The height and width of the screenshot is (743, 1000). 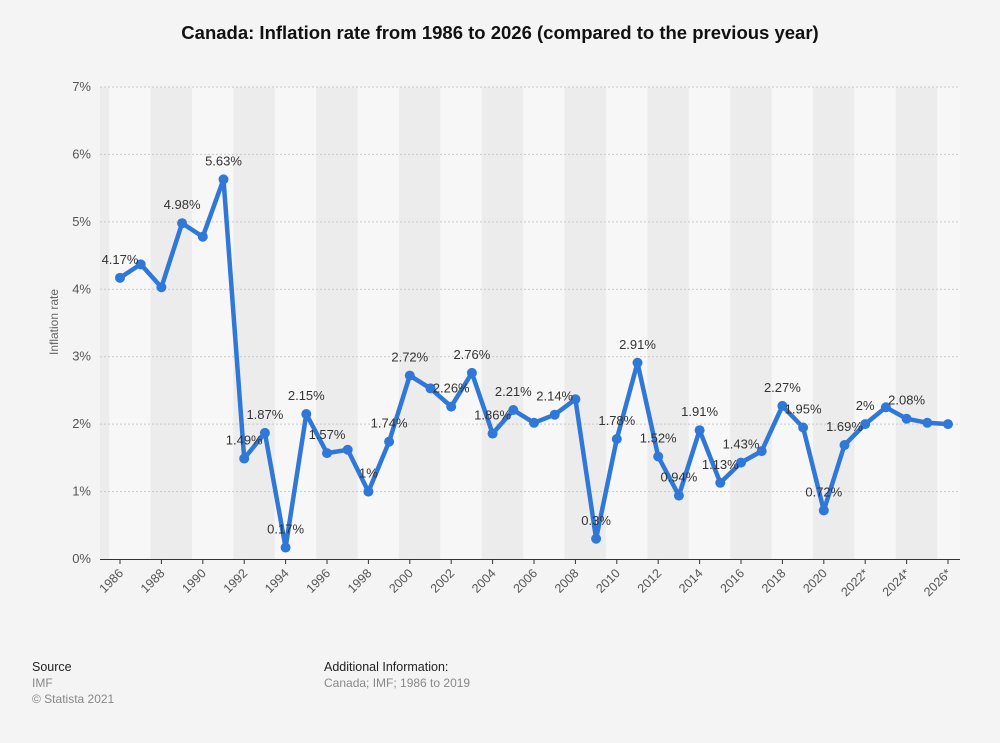 I want to click on x-tick-label: 1996, so click(x=319, y=581).